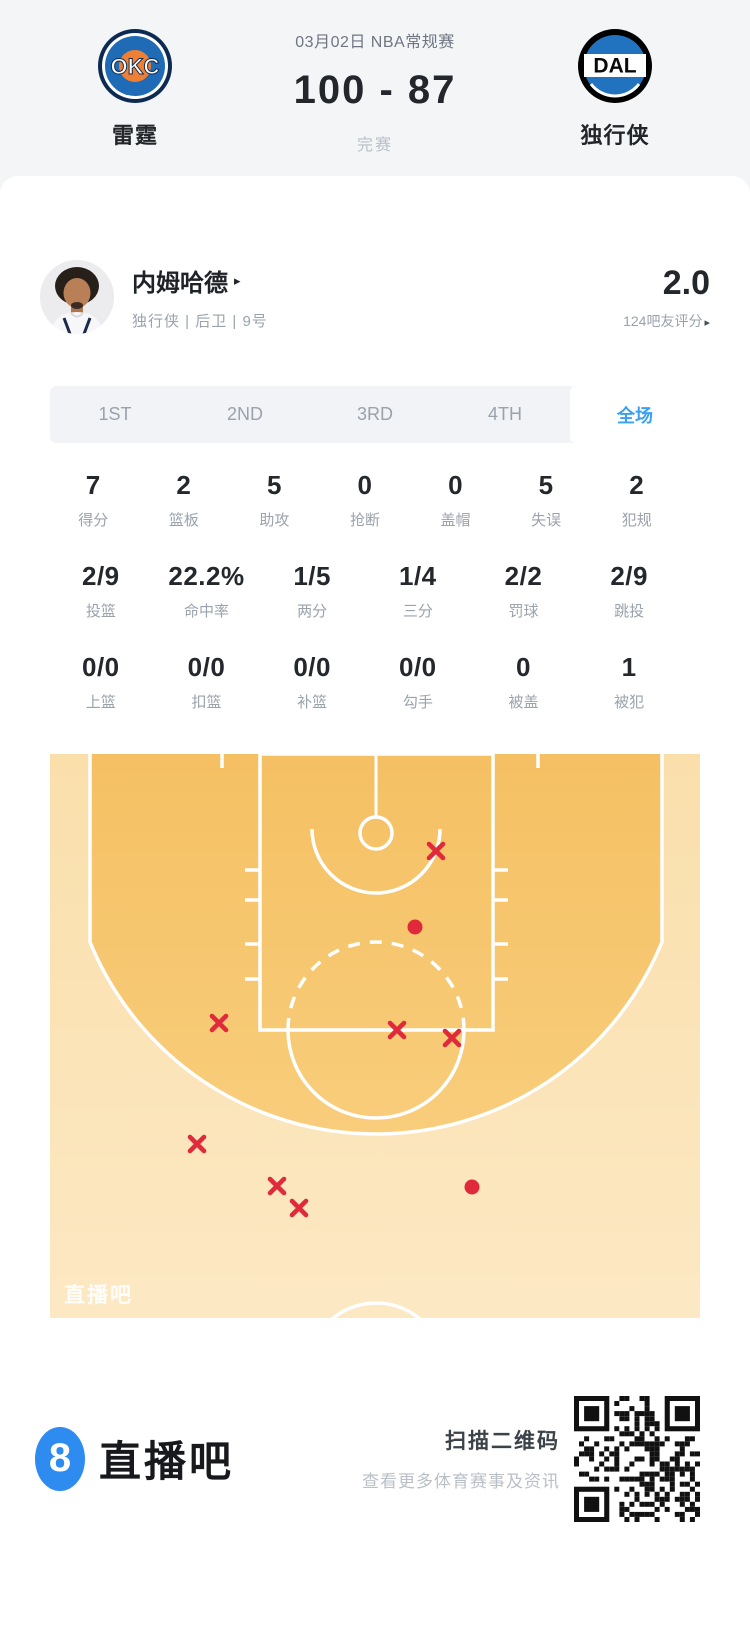  What do you see at coordinates (93, 485) in the screenshot?
I see `stat-value: 7` at bounding box center [93, 485].